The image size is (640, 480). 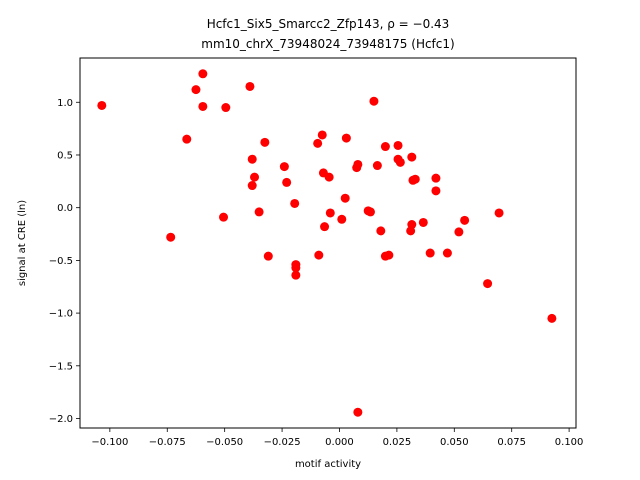 What do you see at coordinates (327, 44) in the screenshot?
I see `chart-title-line-2: mm10_chrX_73948024_73948175 (Hcfc1)` at bounding box center [327, 44].